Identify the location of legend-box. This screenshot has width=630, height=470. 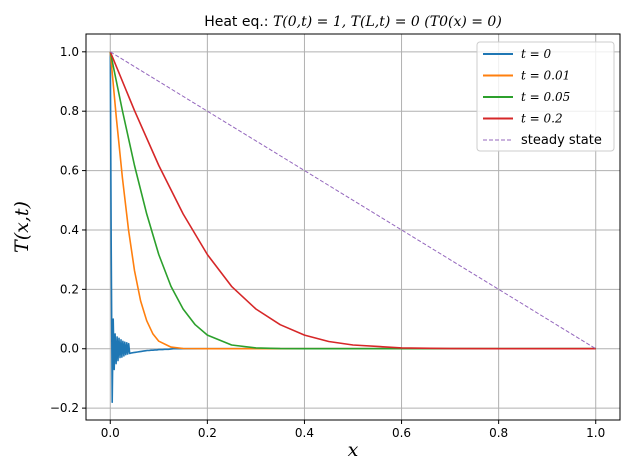
(545, 96).